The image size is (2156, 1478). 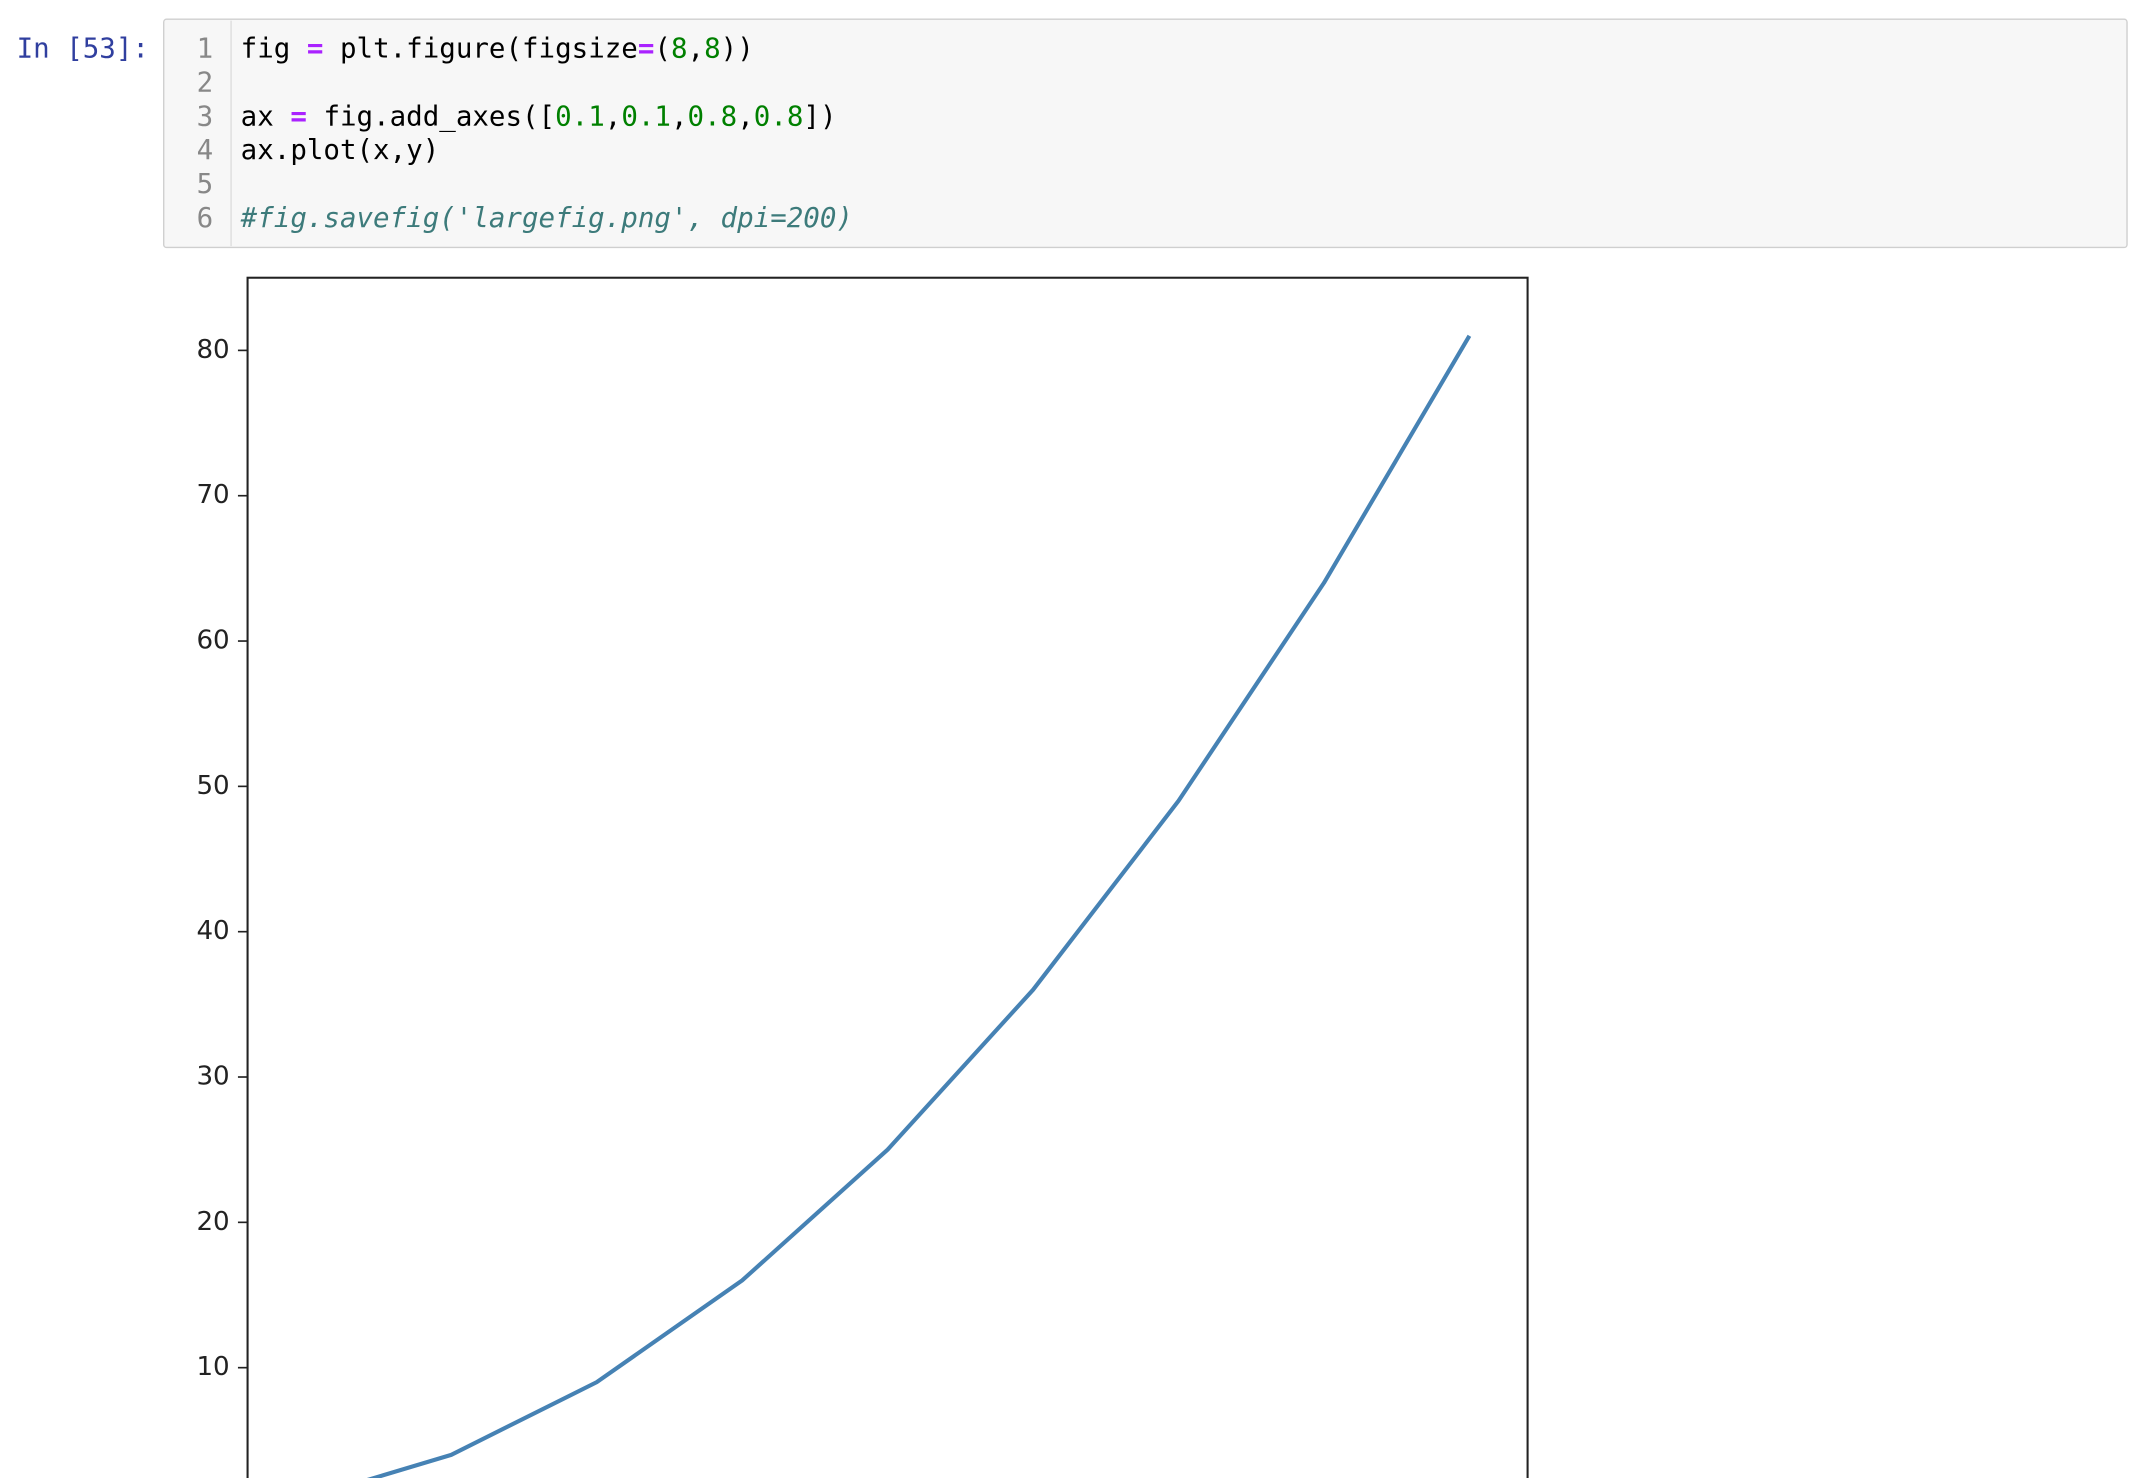 What do you see at coordinates (205, 116) in the screenshot?
I see `line-number: 3` at bounding box center [205, 116].